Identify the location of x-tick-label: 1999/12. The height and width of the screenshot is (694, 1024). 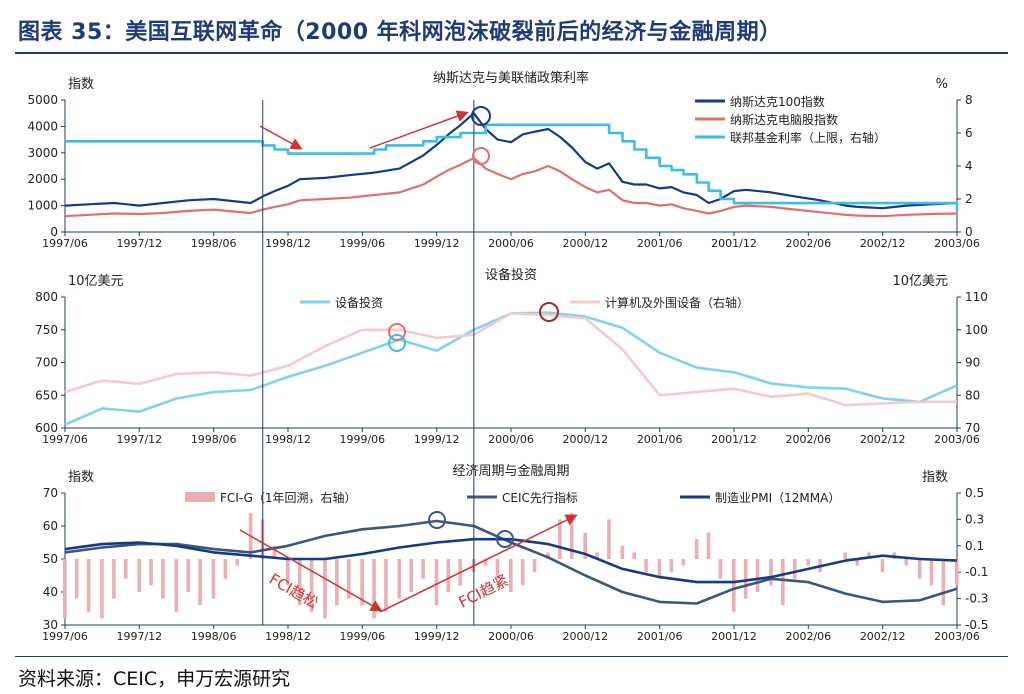
(437, 243).